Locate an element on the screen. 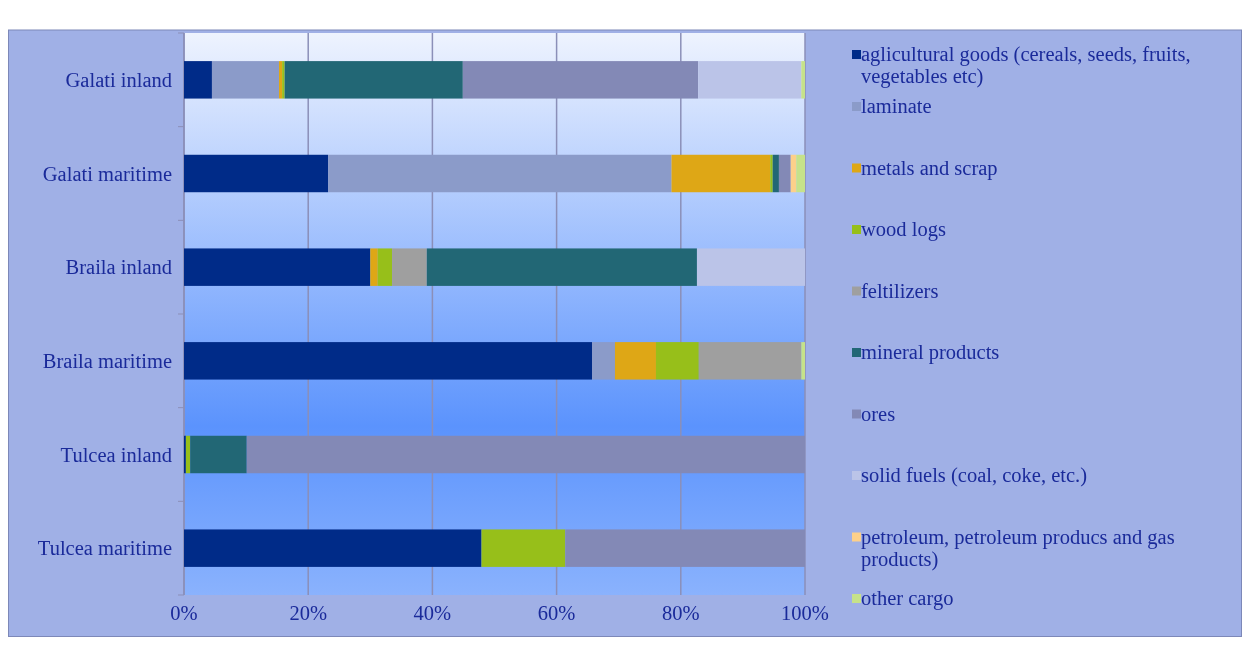  legend-label: aglicultural goods (cereals, seeds, fruits, vegetables etc) is located at coordinates (1026, 65).